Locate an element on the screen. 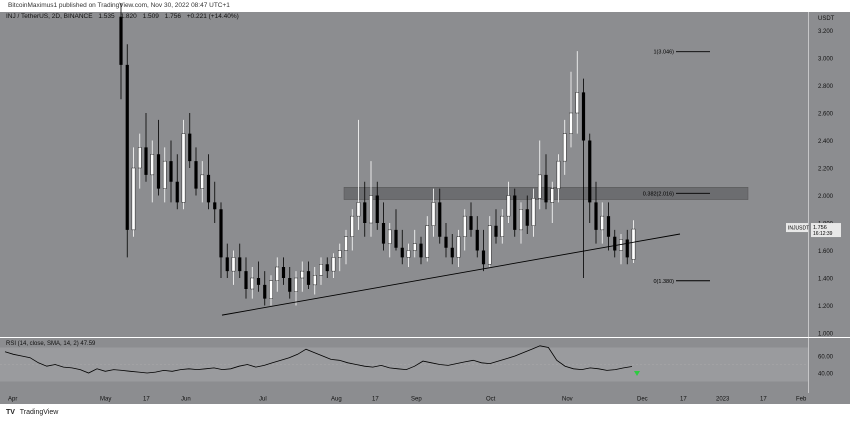 The height and width of the screenshot is (421, 850). time-tick-label: May is located at coordinates (105, 400).